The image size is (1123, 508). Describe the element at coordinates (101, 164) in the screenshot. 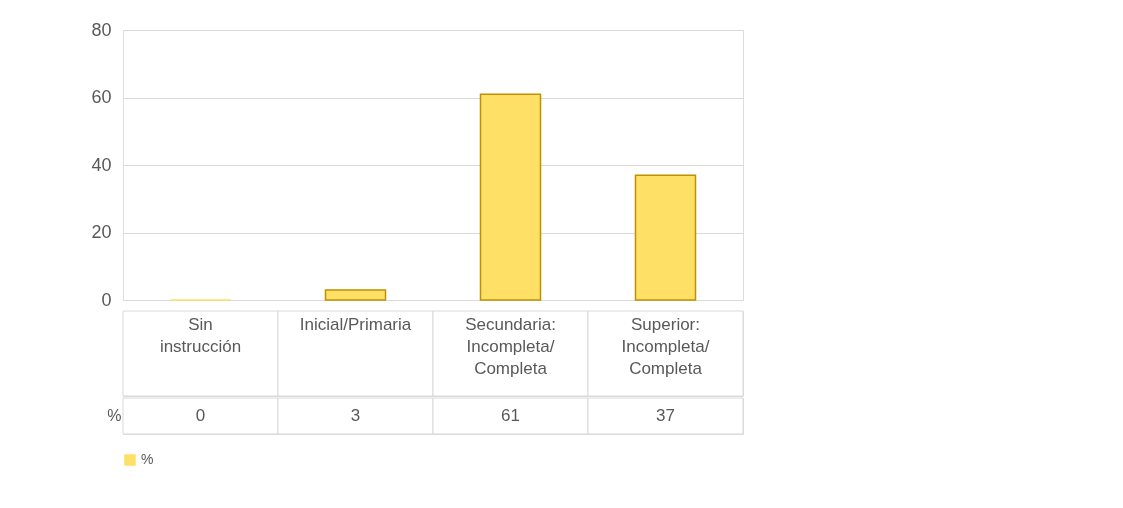

I see `y-tick-label: 40` at that location.